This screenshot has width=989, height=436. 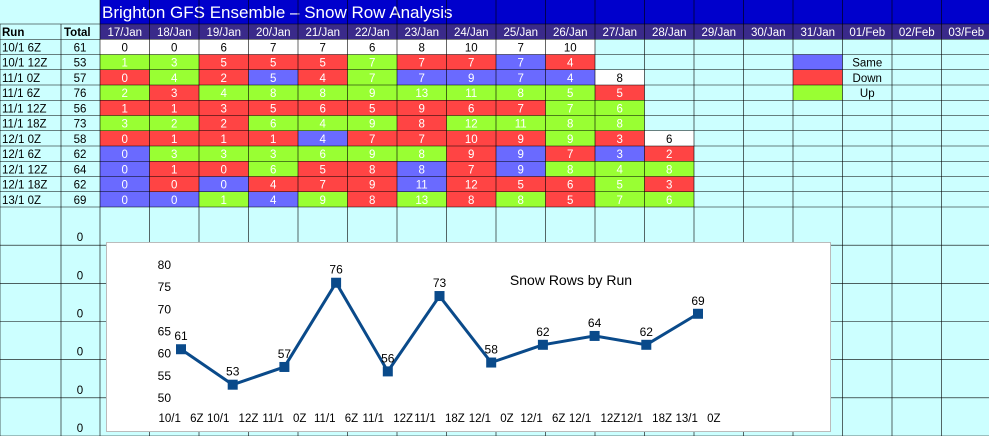 I want to click on total-value: 62, so click(x=80, y=186).